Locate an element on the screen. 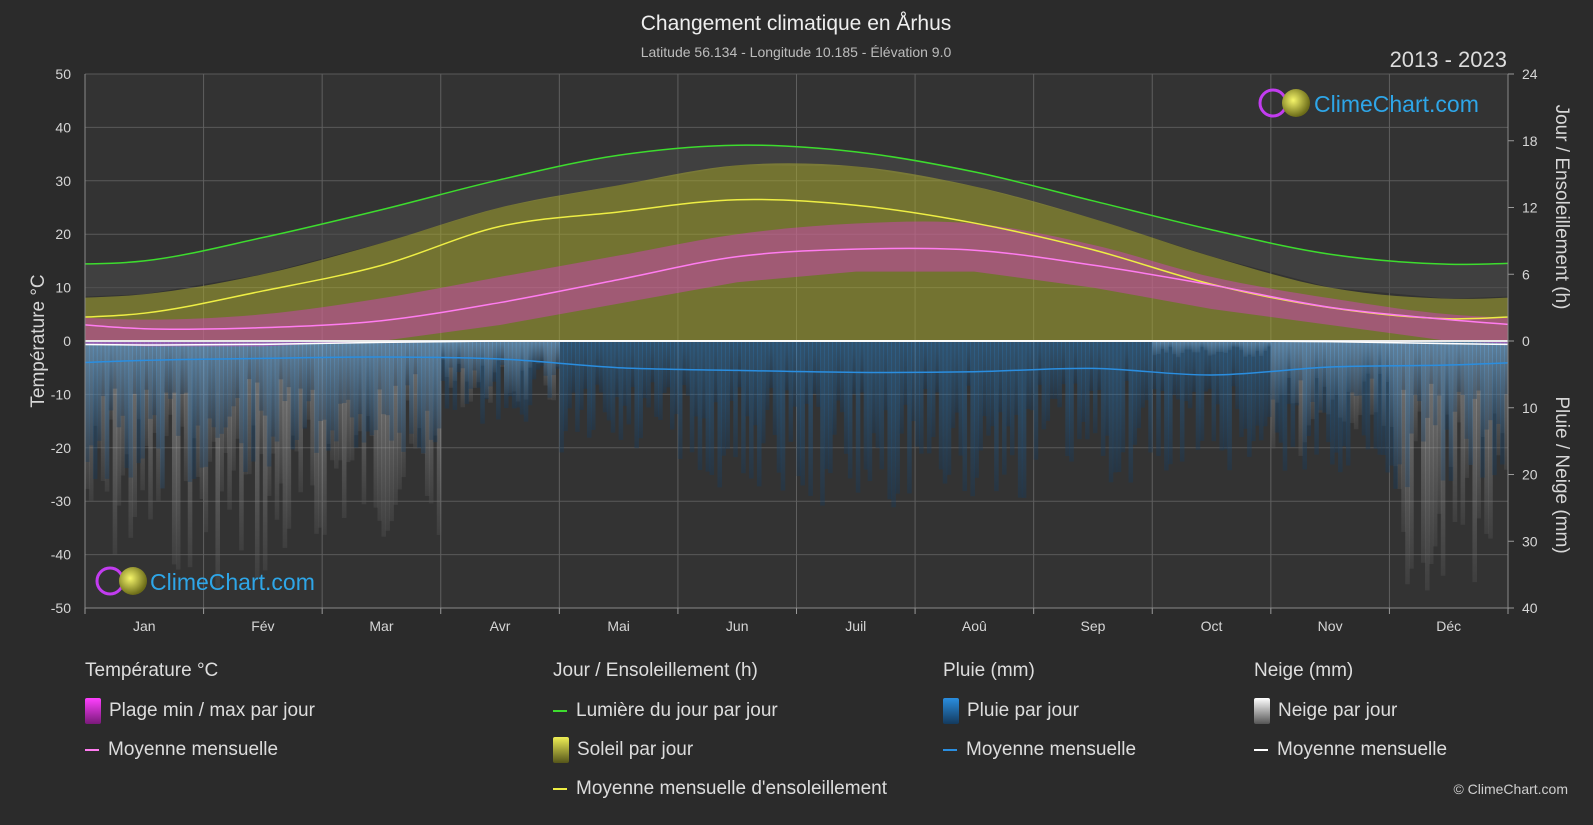 This screenshot has height=825, width=1593. temp-mean-line-icon is located at coordinates (92, 750).